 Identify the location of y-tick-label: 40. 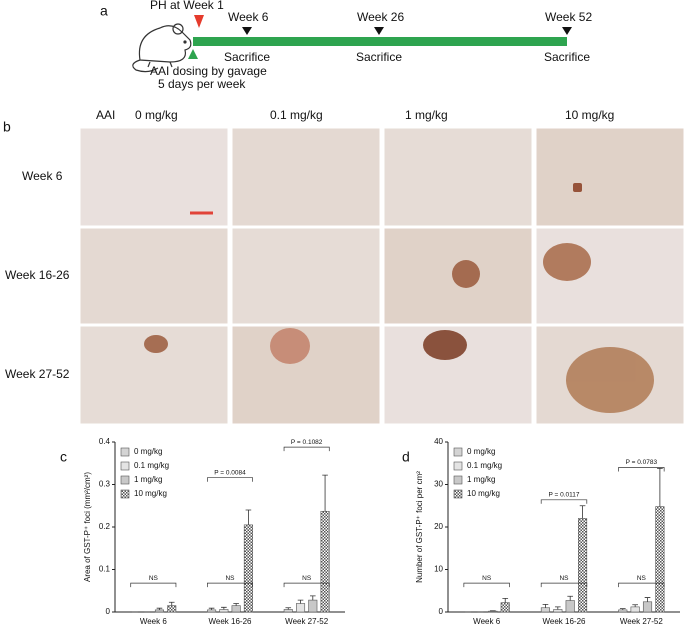
(438, 441).